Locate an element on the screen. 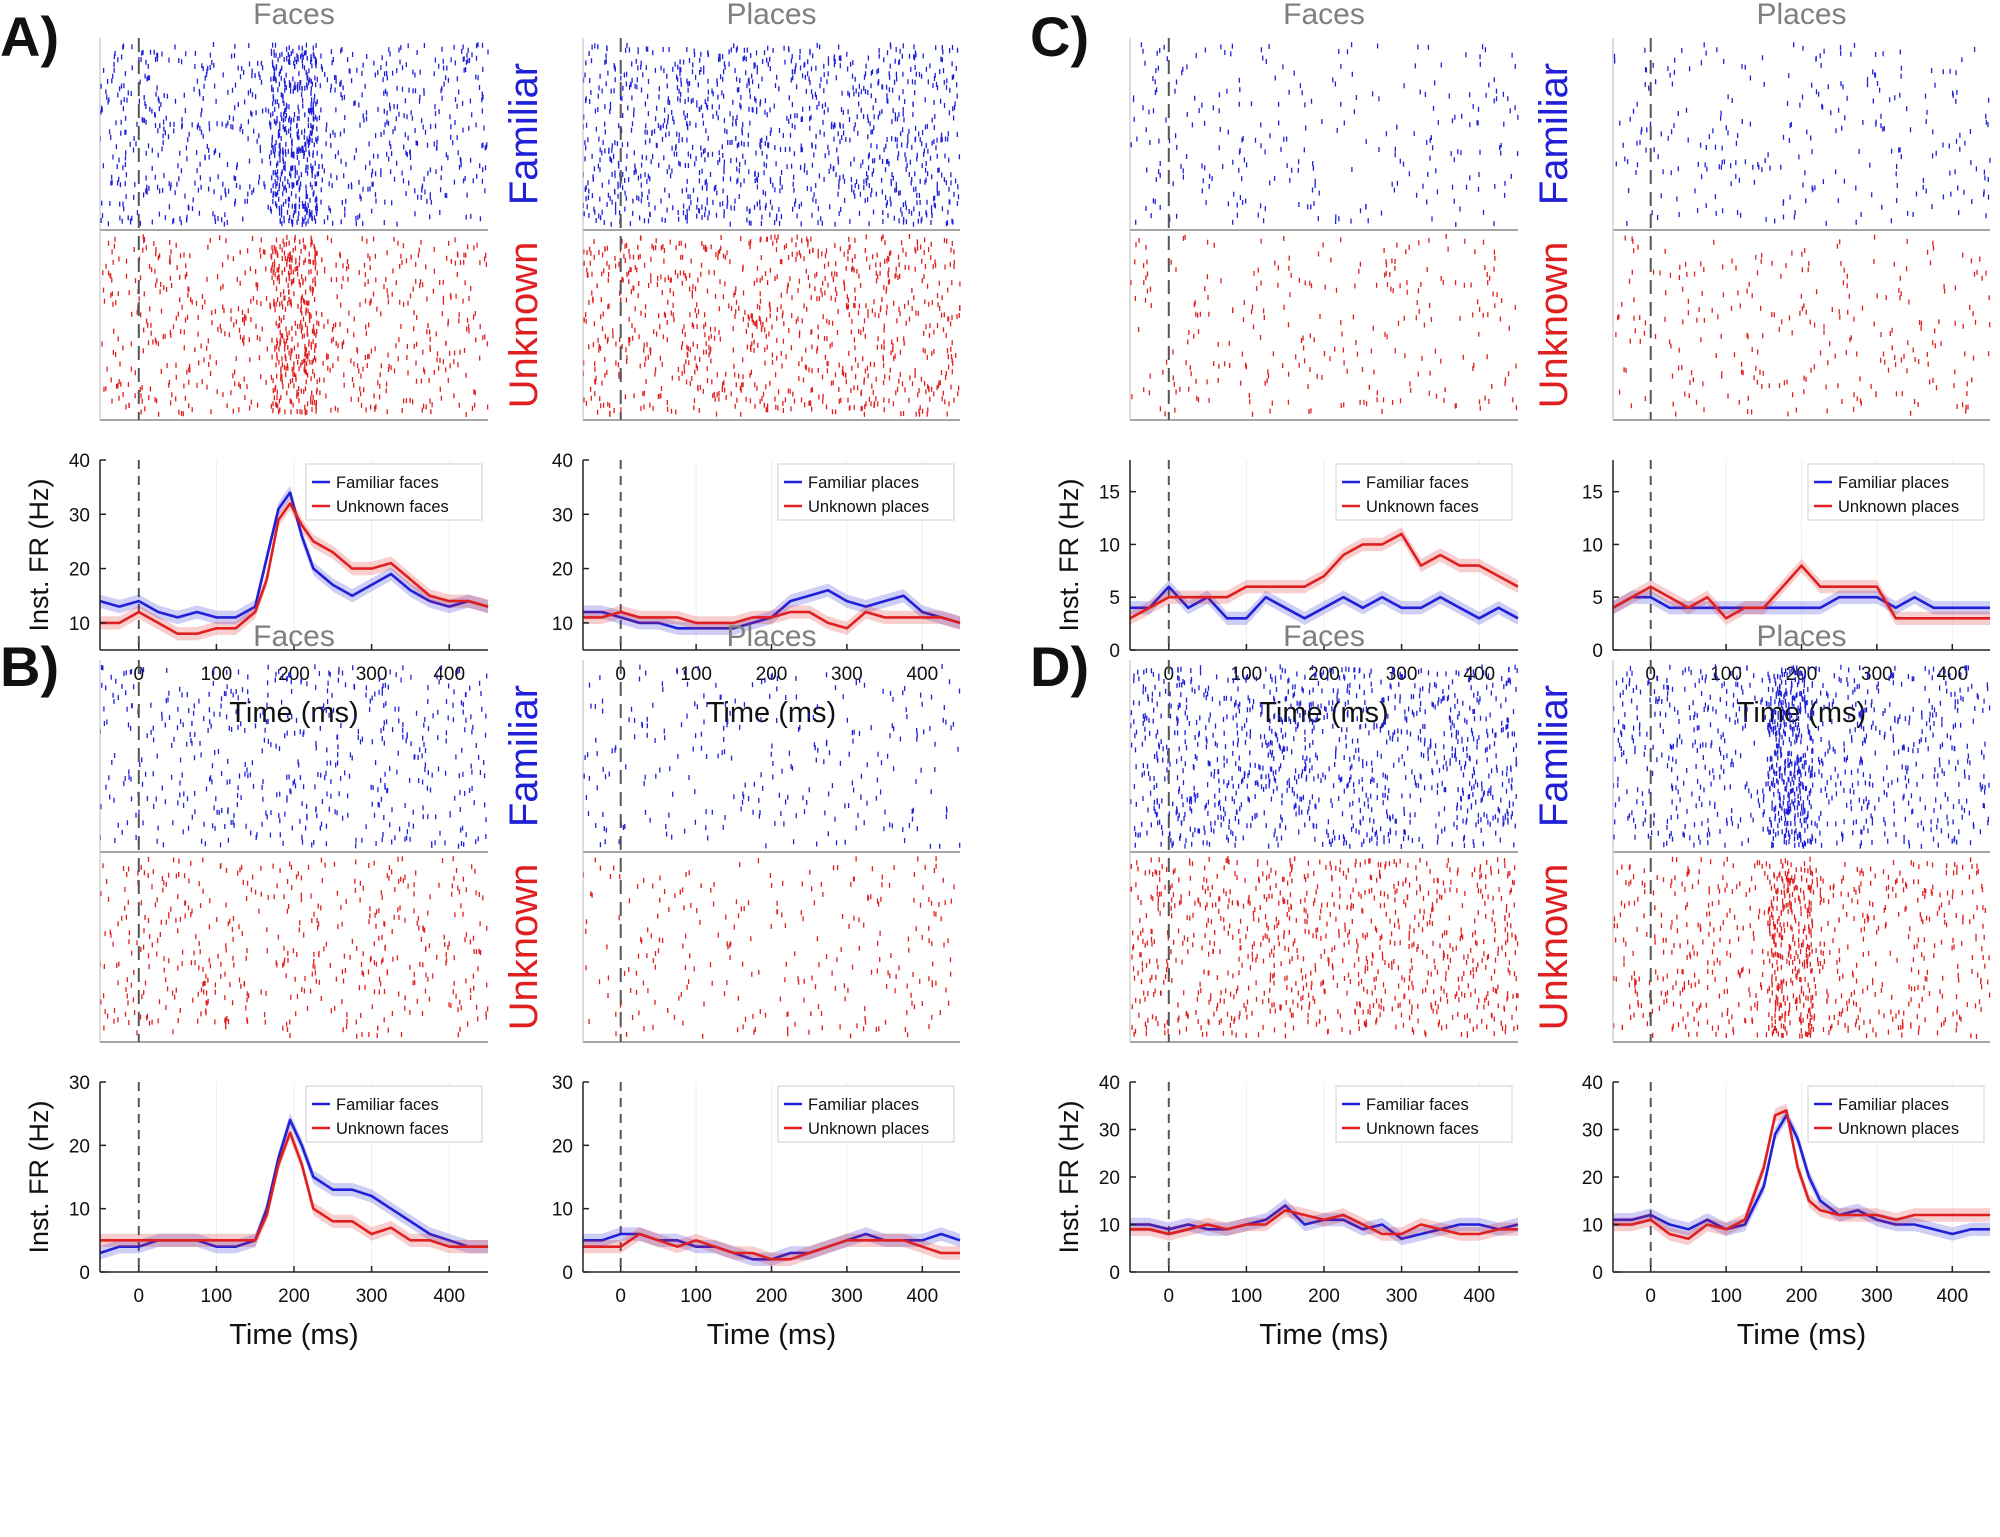 This screenshot has width=2000, height=1537. row-label-unknown-C: Unknown is located at coordinates (1554, 325).